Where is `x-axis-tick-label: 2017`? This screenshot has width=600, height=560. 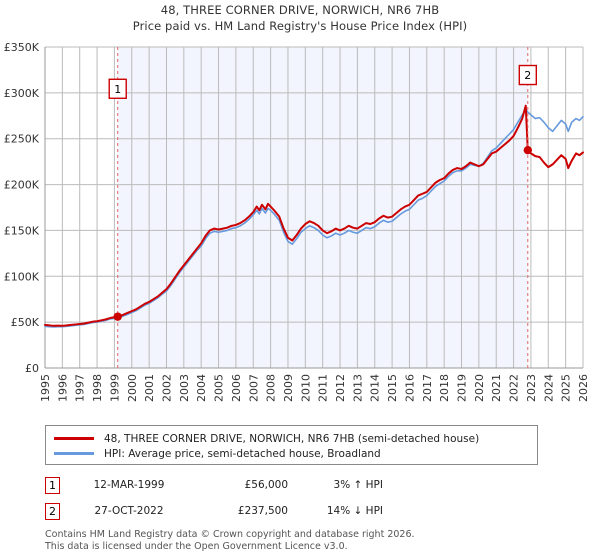
x-axis-tick-label: 2017 is located at coordinates (427, 388).